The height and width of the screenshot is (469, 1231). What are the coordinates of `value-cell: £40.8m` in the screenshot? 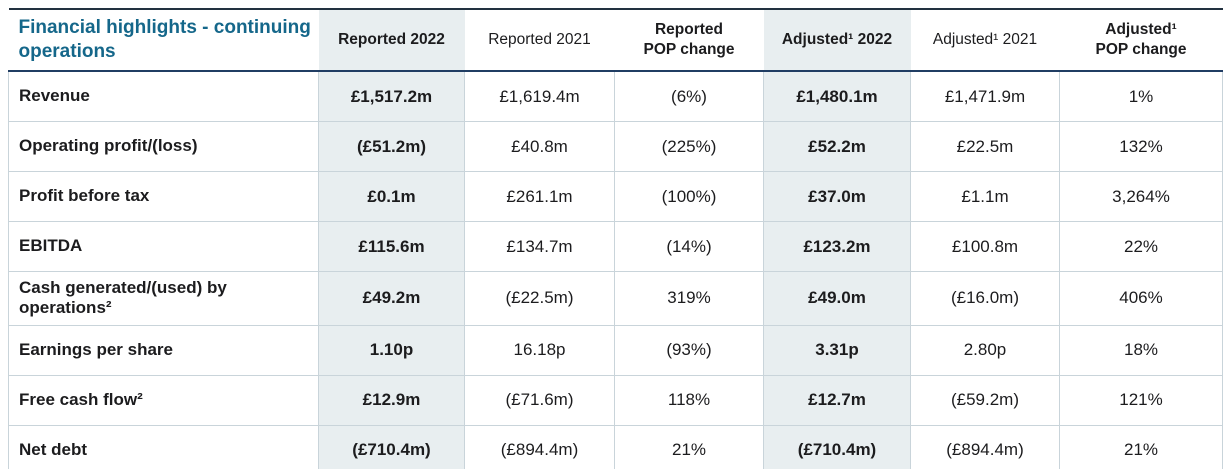 It's located at (539, 146).